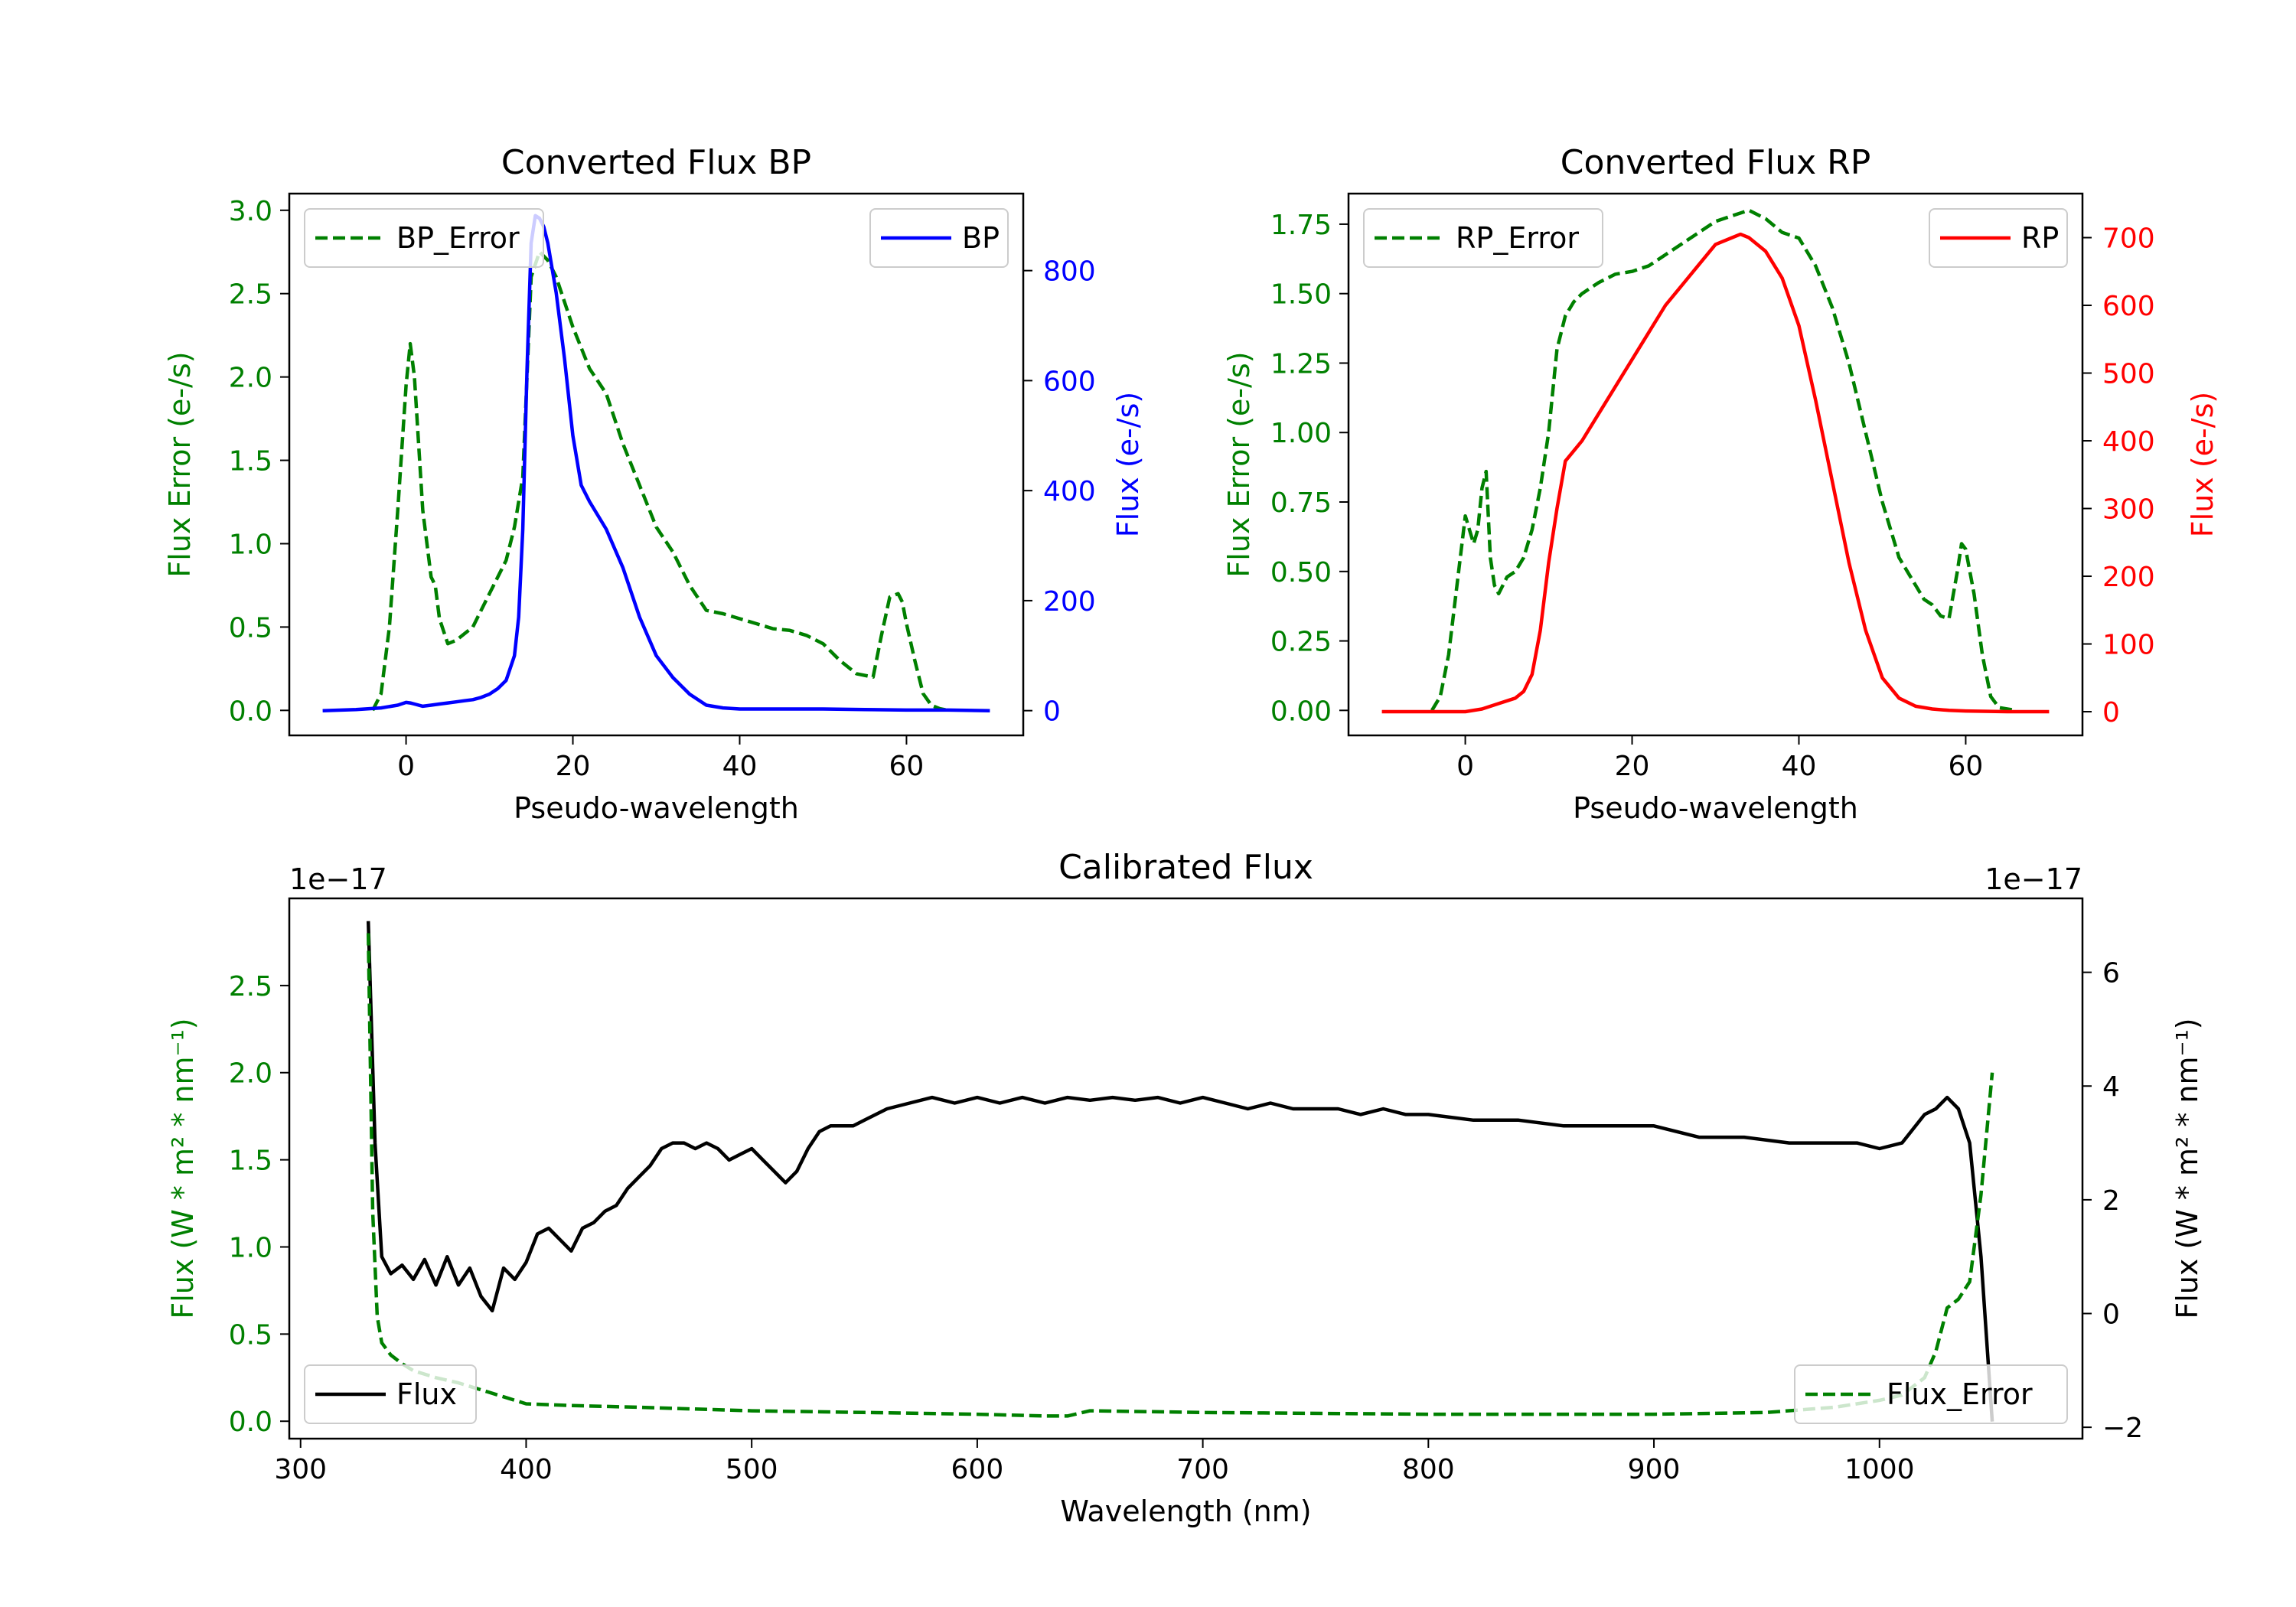  I want to click on y-right-tick-label: 2, so click(2111, 1201).